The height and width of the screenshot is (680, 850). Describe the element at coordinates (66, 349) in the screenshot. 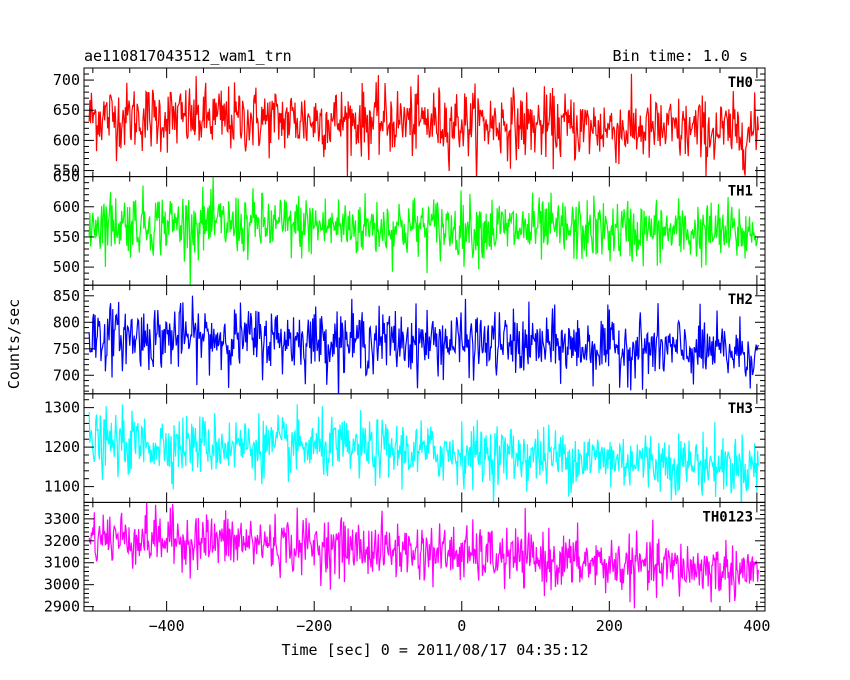

I see `y-tick-label-th2: 750` at that location.